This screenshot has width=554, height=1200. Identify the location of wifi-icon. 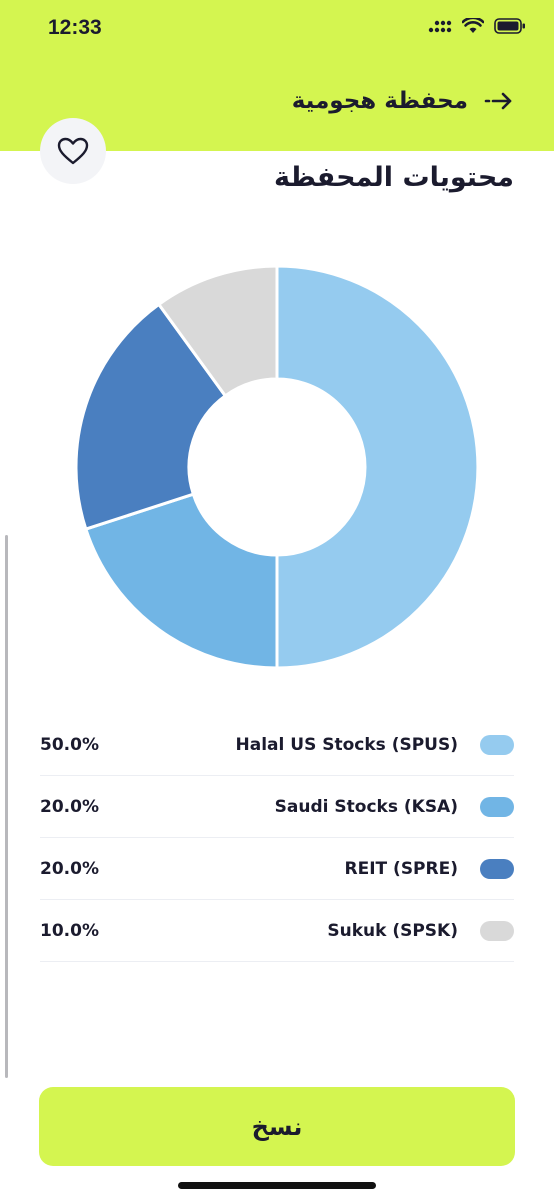
(473, 25).